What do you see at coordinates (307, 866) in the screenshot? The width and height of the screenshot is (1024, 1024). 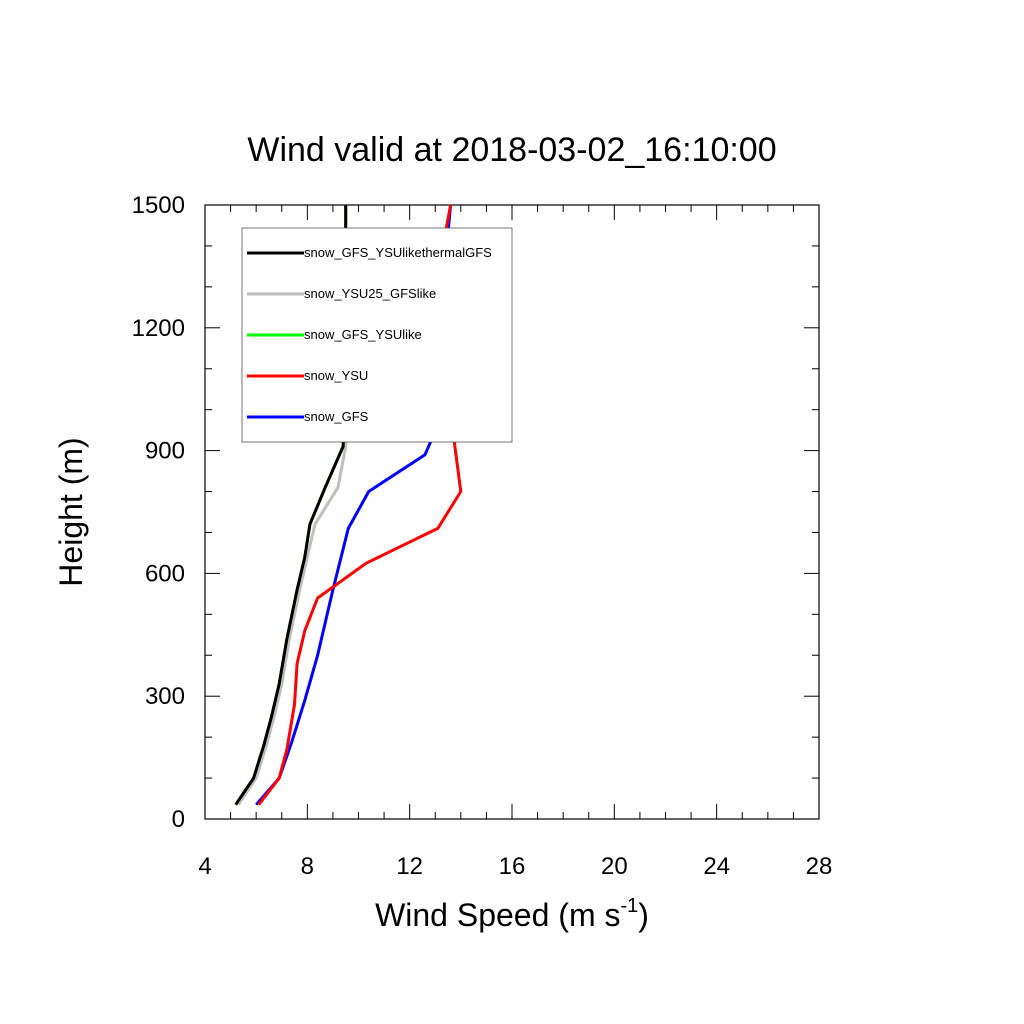 I see `x-tick-label: 8` at bounding box center [307, 866].